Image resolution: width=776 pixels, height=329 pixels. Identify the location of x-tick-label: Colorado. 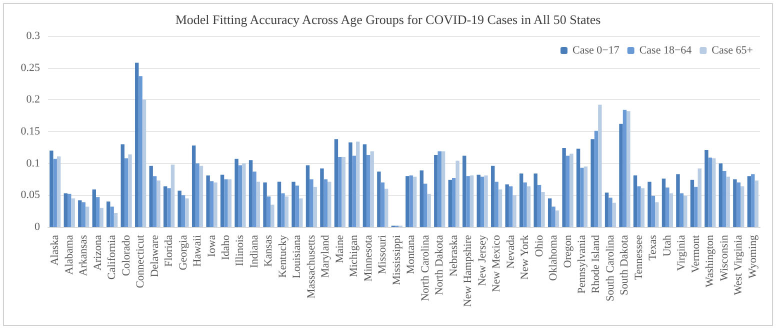
(126, 255).